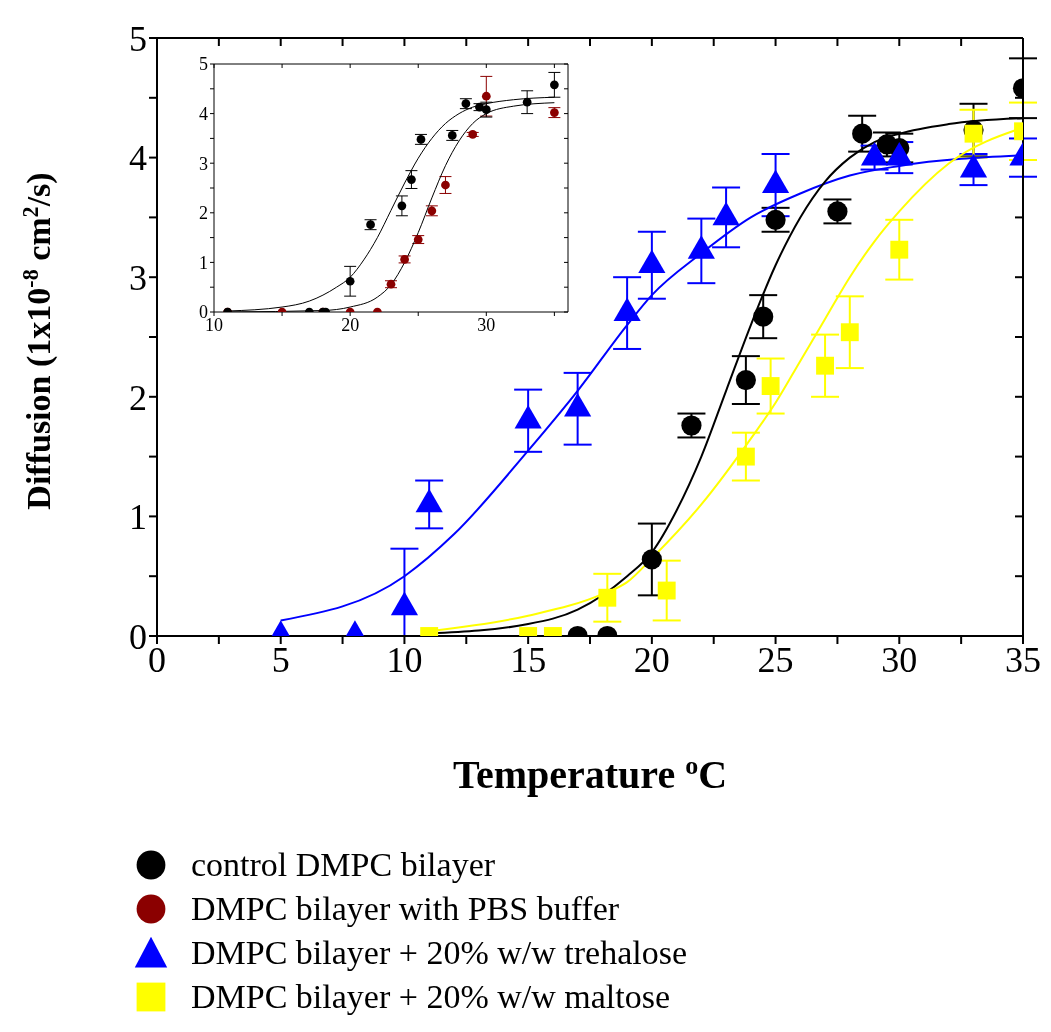  What do you see at coordinates (439, 952) in the screenshot?
I see `legend-label: DMPC bilayer + 20% w/w trehalose` at bounding box center [439, 952].